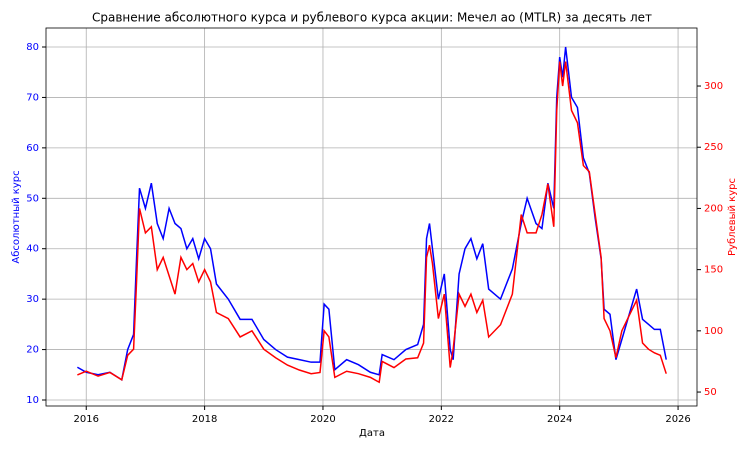 The width and height of the screenshot is (750, 450). Describe the element at coordinates (32, 249) in the screenshot. I see `y-tick-label: 40` at that location.